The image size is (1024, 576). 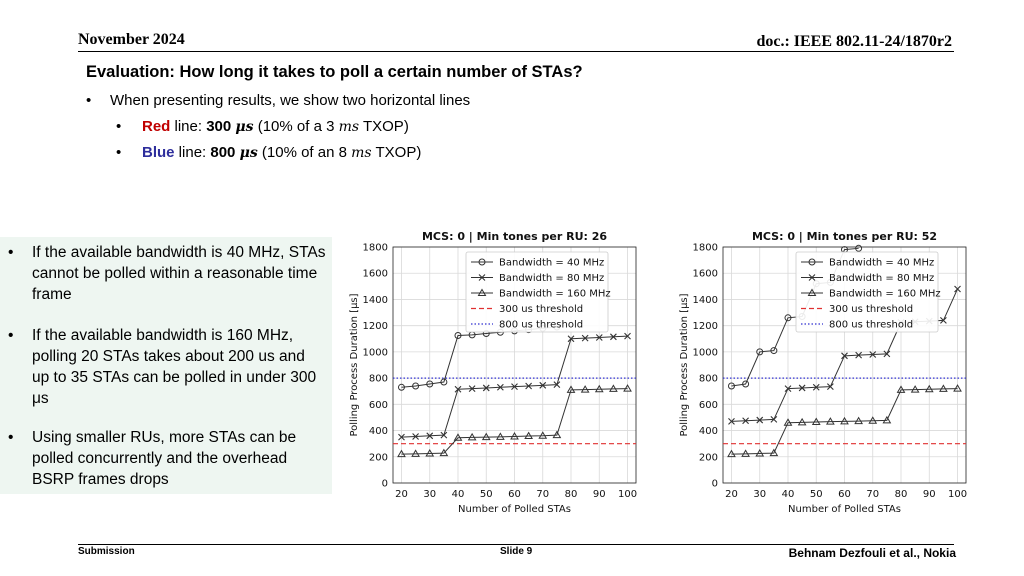 What do you see at coordinates (571, 494) in the screenshot?
I see `x-tick-label: 80` at bounding box center [571, 494].